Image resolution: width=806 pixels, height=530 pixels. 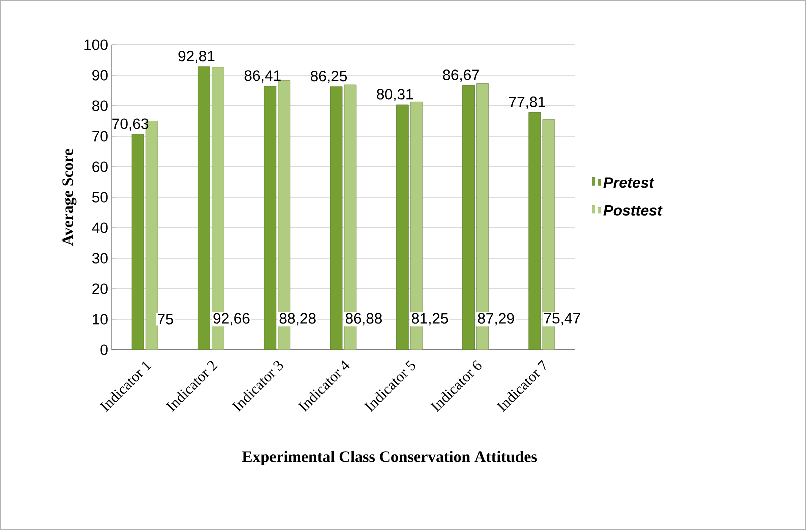 What do you see at coordinates (262, 76) in the screenshot?
I see `data-label: 86,41` at bounding box center [262, 76].